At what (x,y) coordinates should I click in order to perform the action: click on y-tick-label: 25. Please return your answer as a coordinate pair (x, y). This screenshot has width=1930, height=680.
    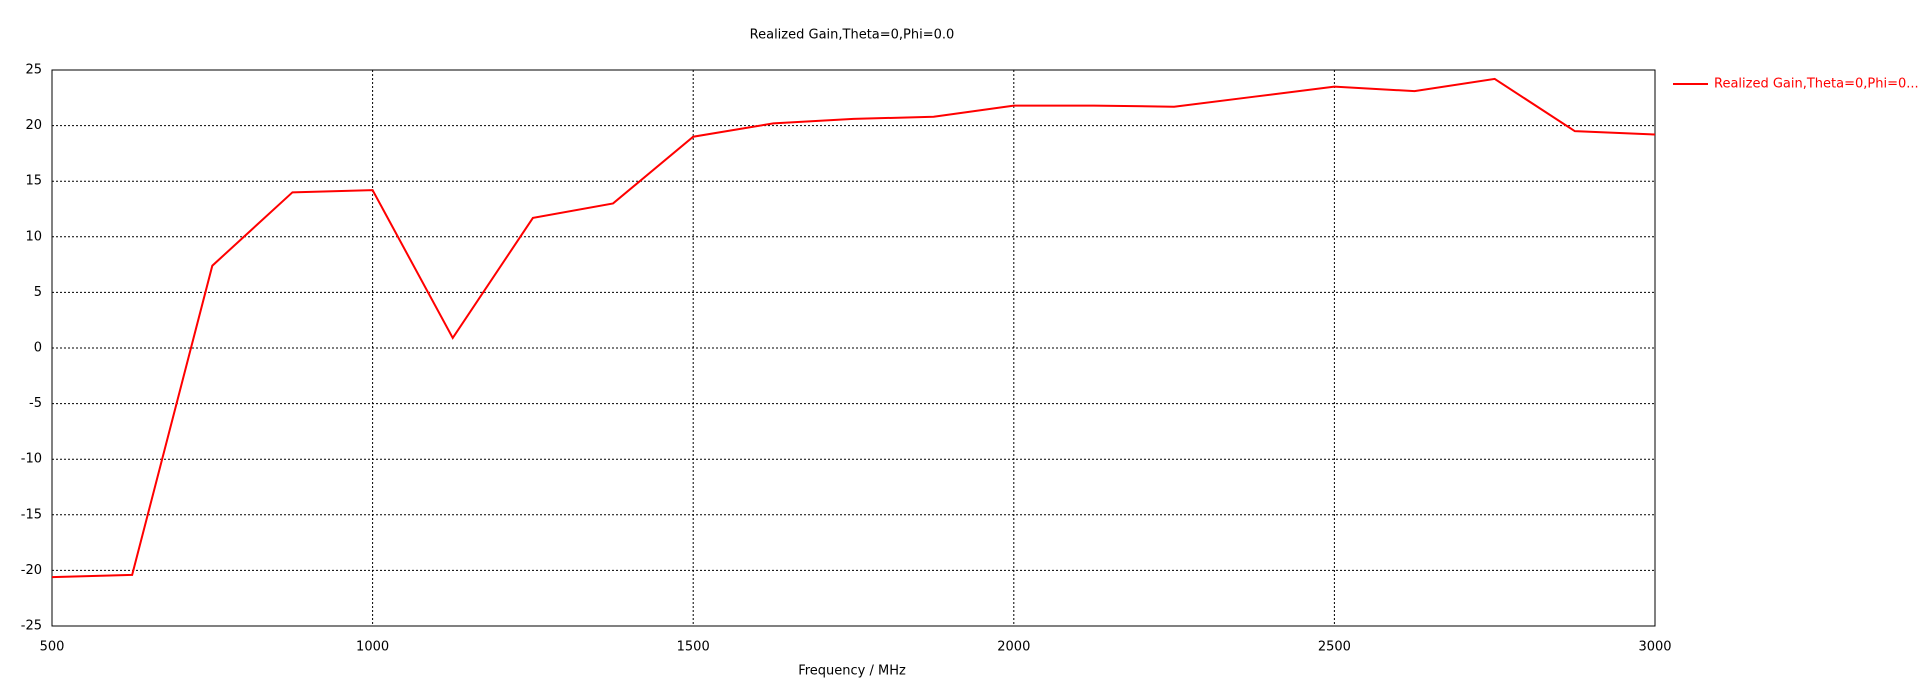
    Looking at the image, I should click on (33, 70).